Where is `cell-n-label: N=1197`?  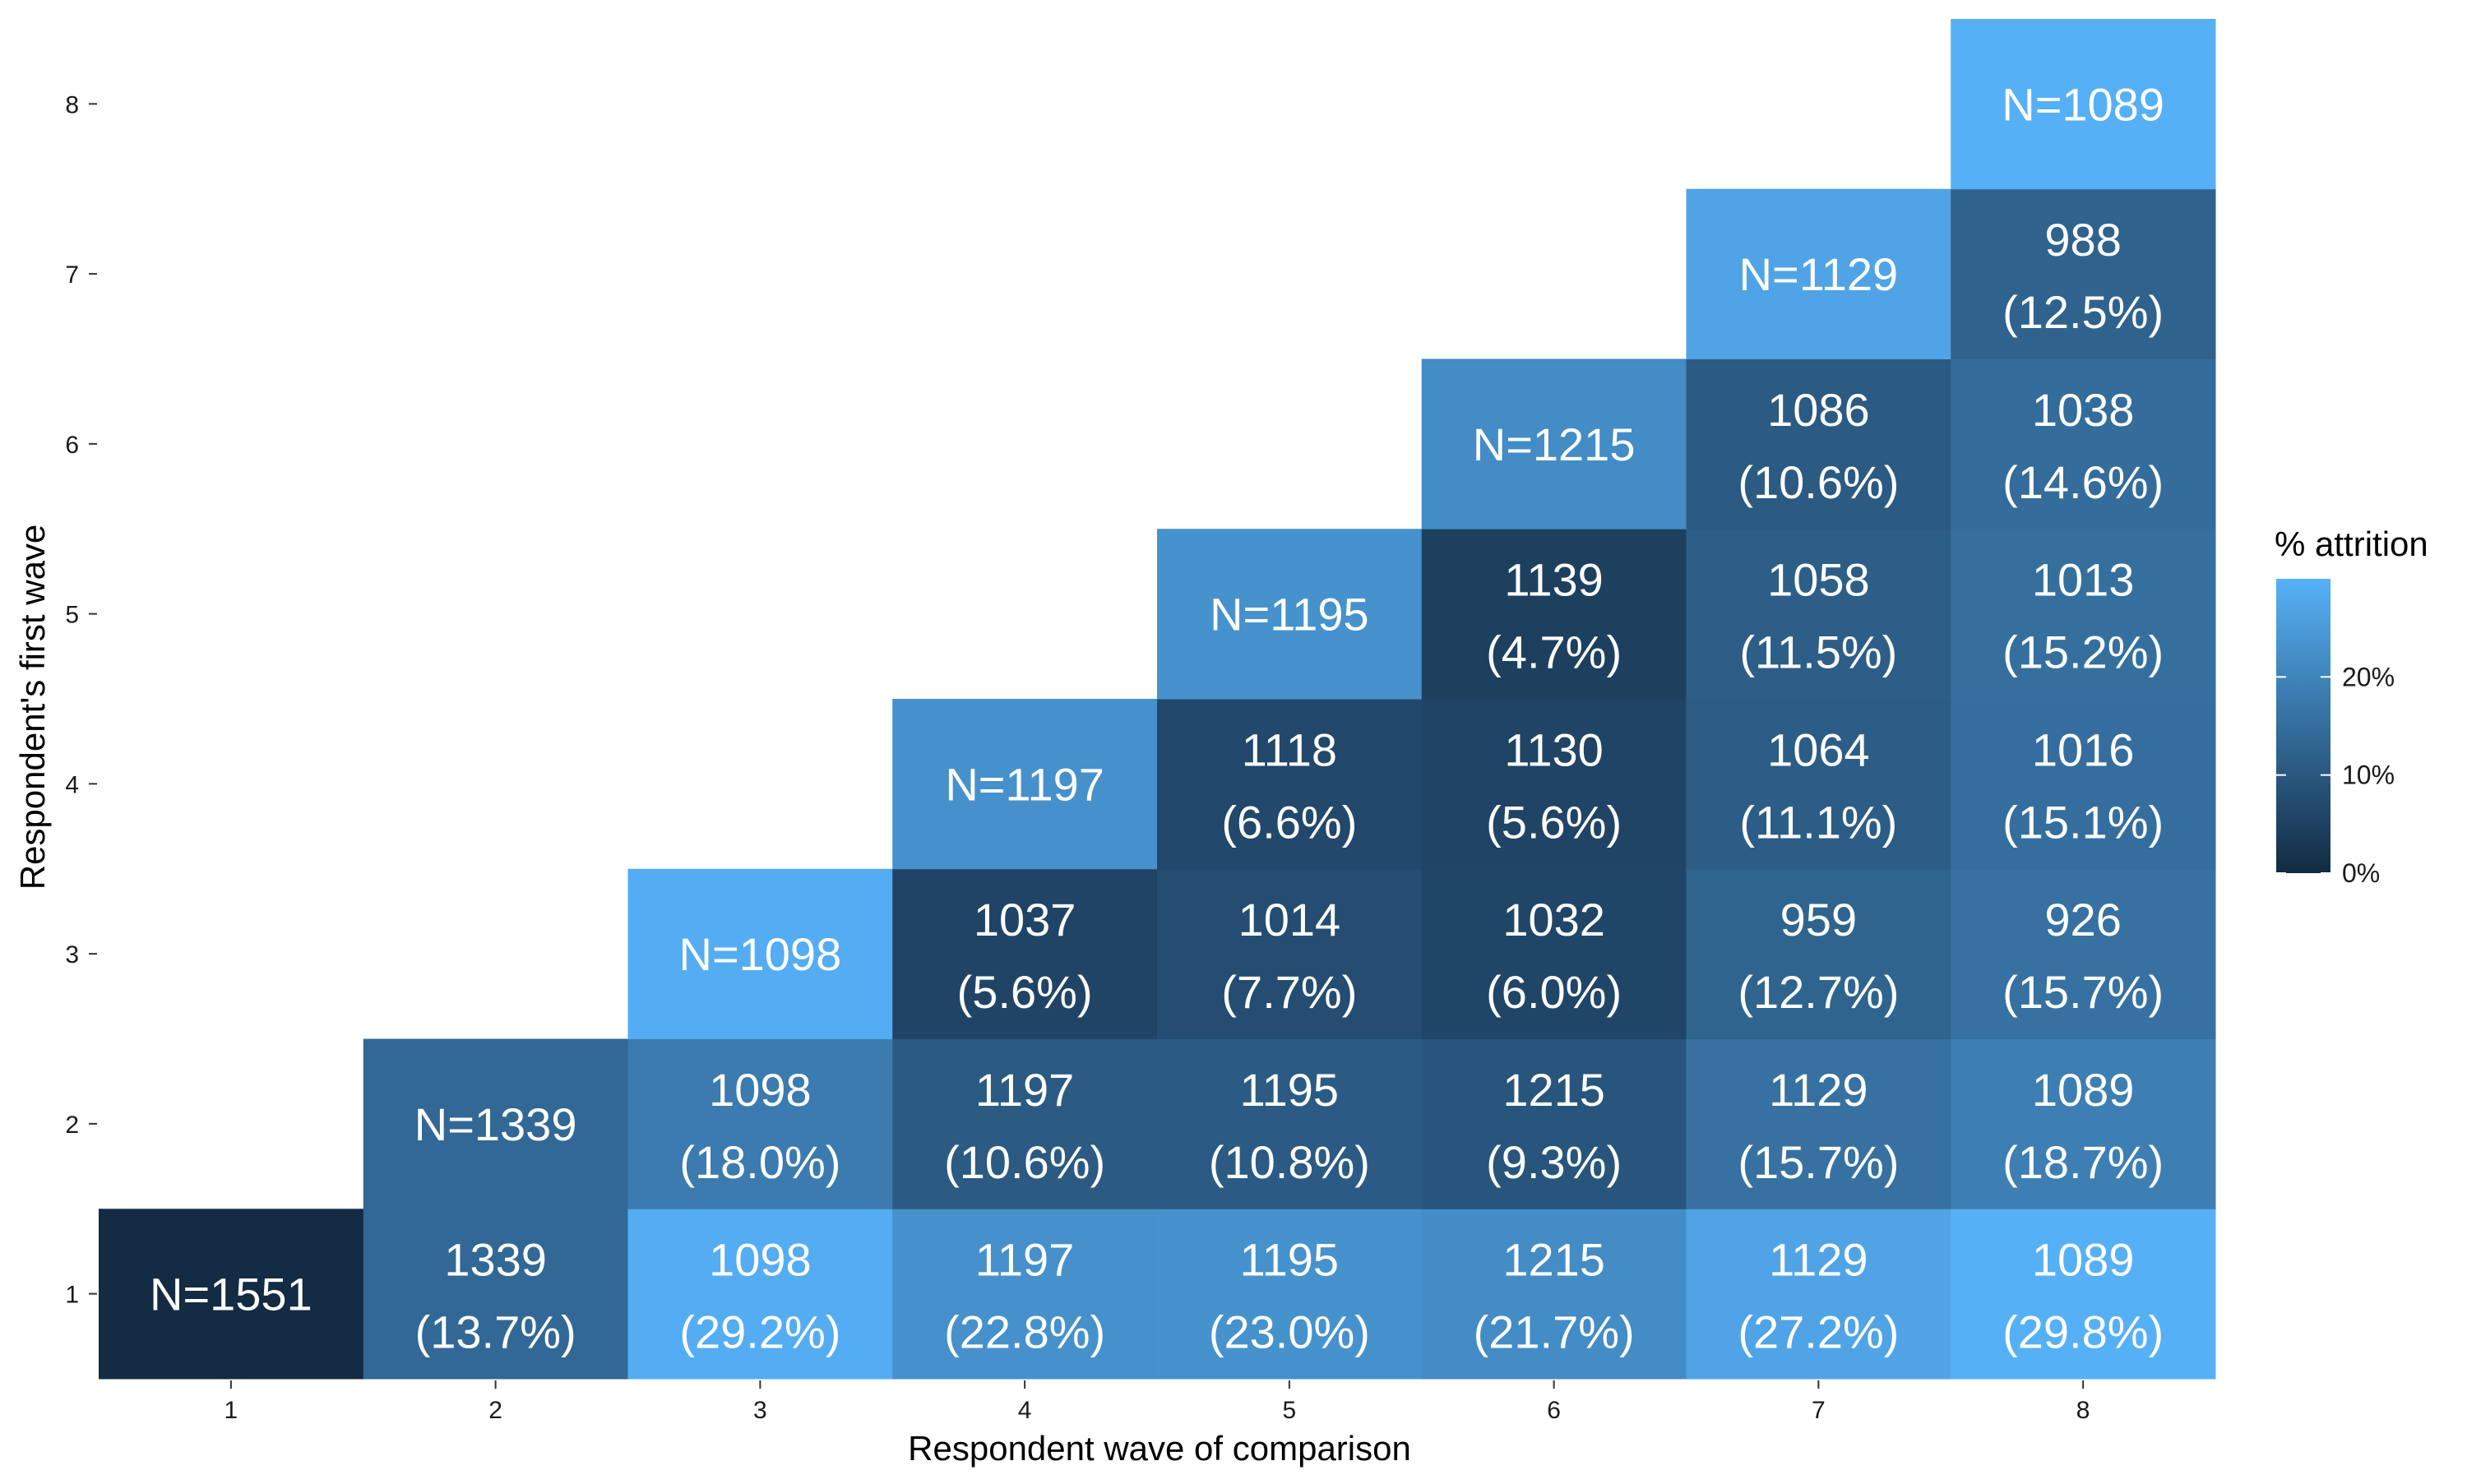 cell-n-label: N=1197 is located at coordinates (1024, 784).